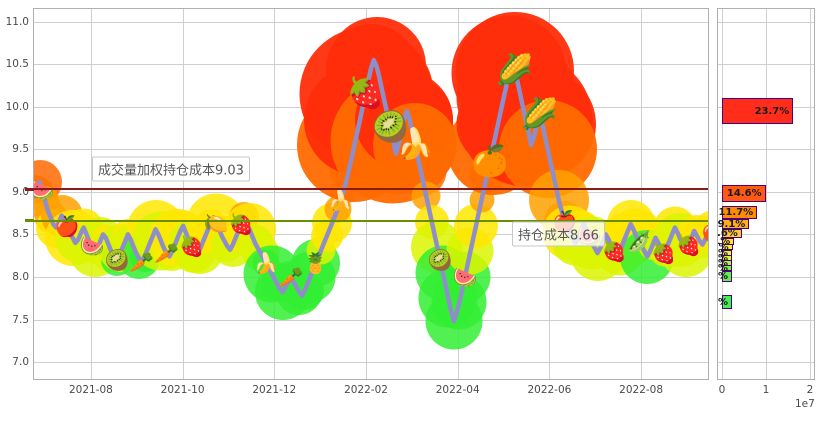  I want to click on volume-profile-bar: 1.5%, so click(725, 268).